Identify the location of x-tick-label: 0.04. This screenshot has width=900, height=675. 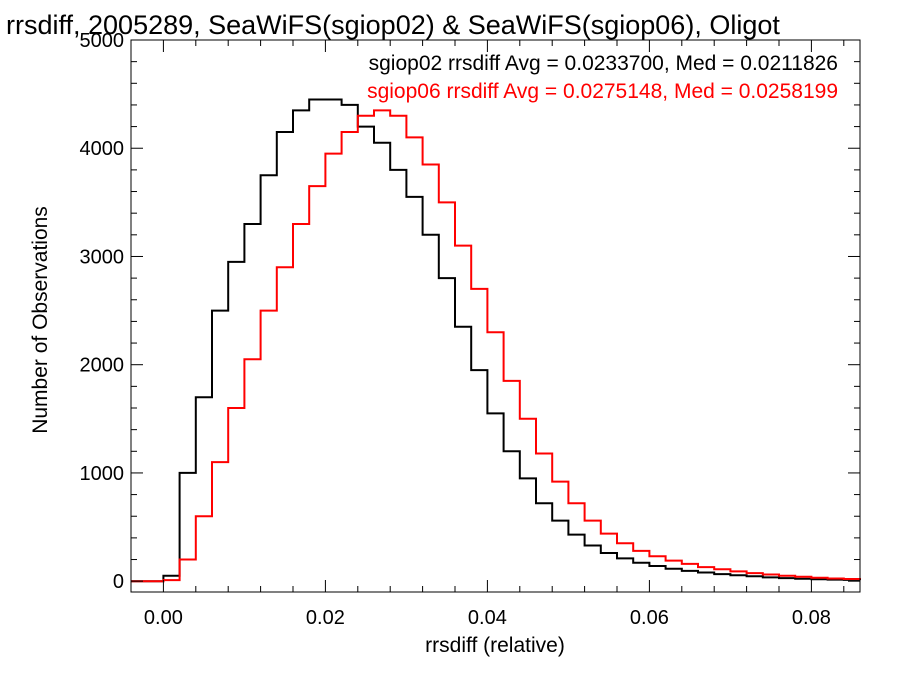
(487, 618).